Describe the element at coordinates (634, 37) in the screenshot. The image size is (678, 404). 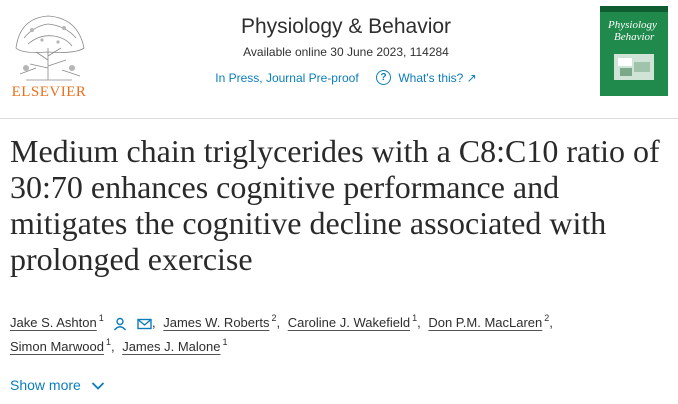
I see `cover-title-line2: Behavior` at that location.